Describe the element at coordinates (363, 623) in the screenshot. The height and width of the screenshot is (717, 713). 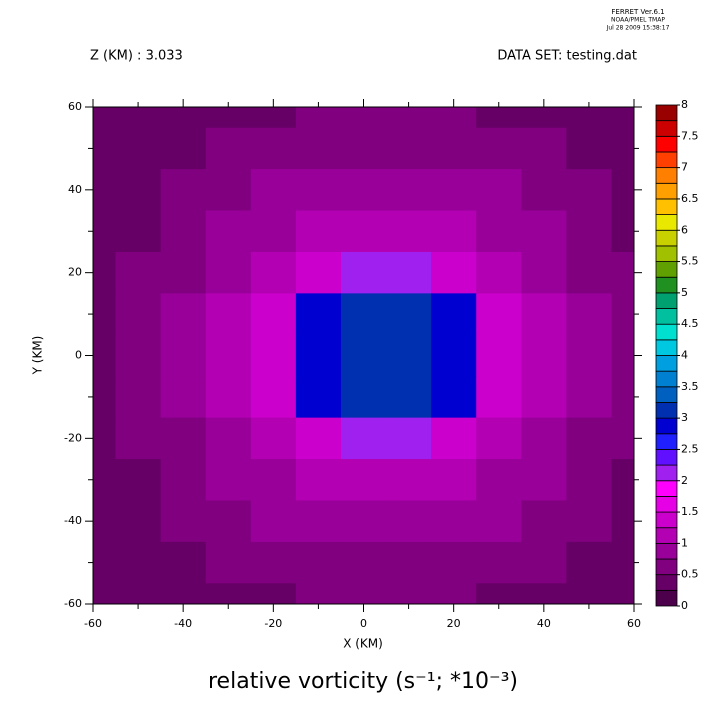
I see `x-tick-label: 0` at that location.